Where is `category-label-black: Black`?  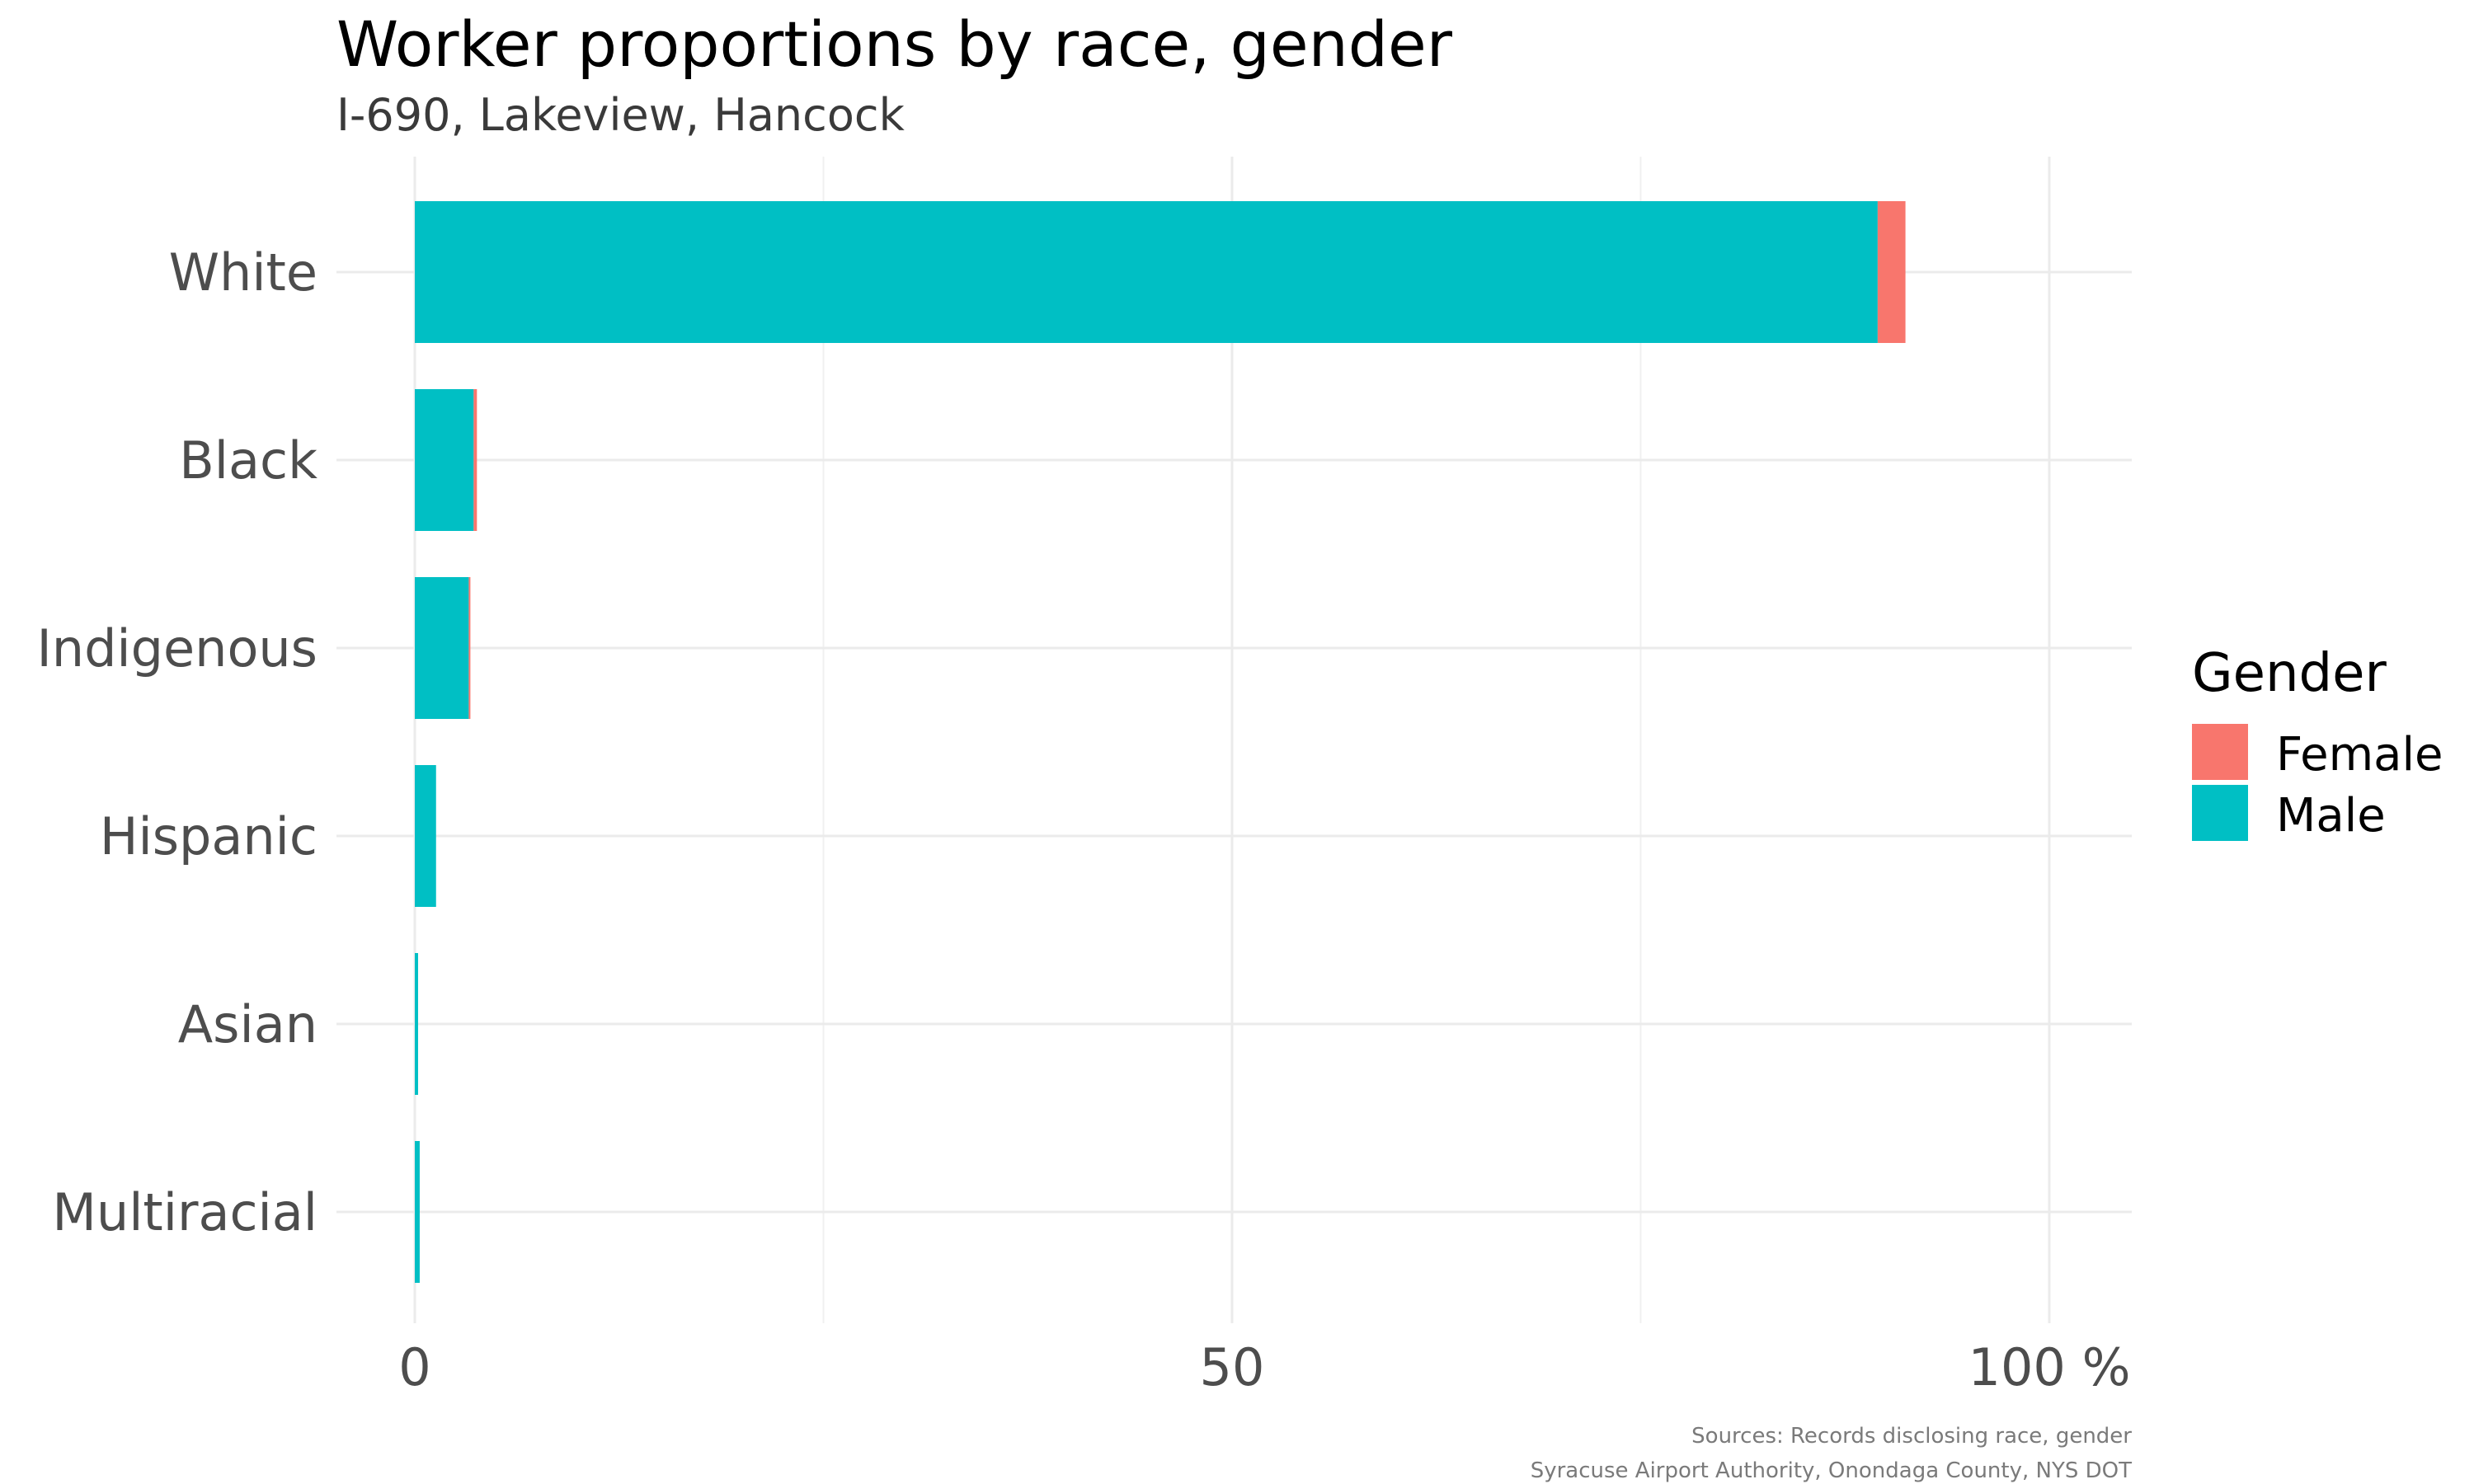 category-label-black: Black is located at coordinates (248, 460).